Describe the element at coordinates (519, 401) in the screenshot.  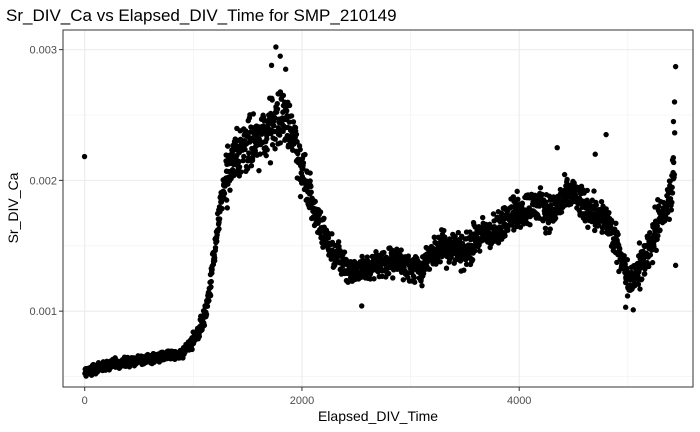
I see `x-tick-label: 4000` at that location.